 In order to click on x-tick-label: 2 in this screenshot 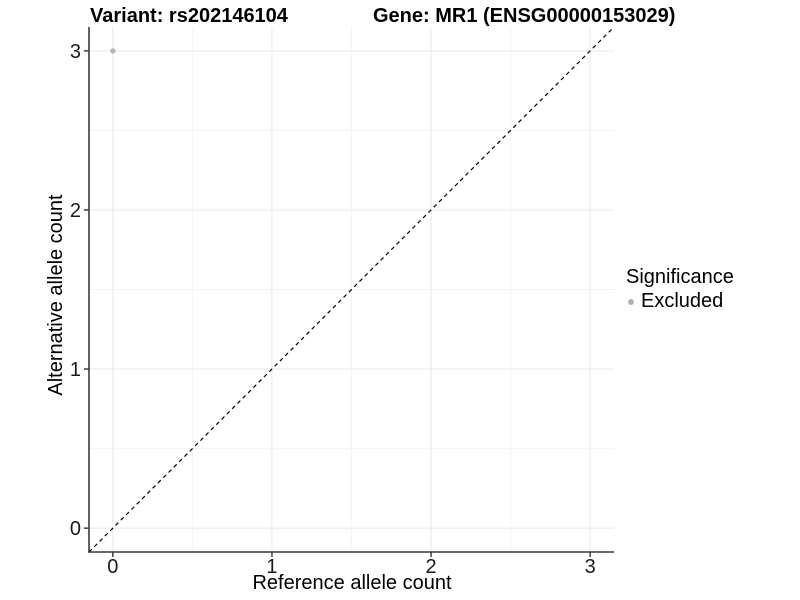, I will do `click(430, 567)`.